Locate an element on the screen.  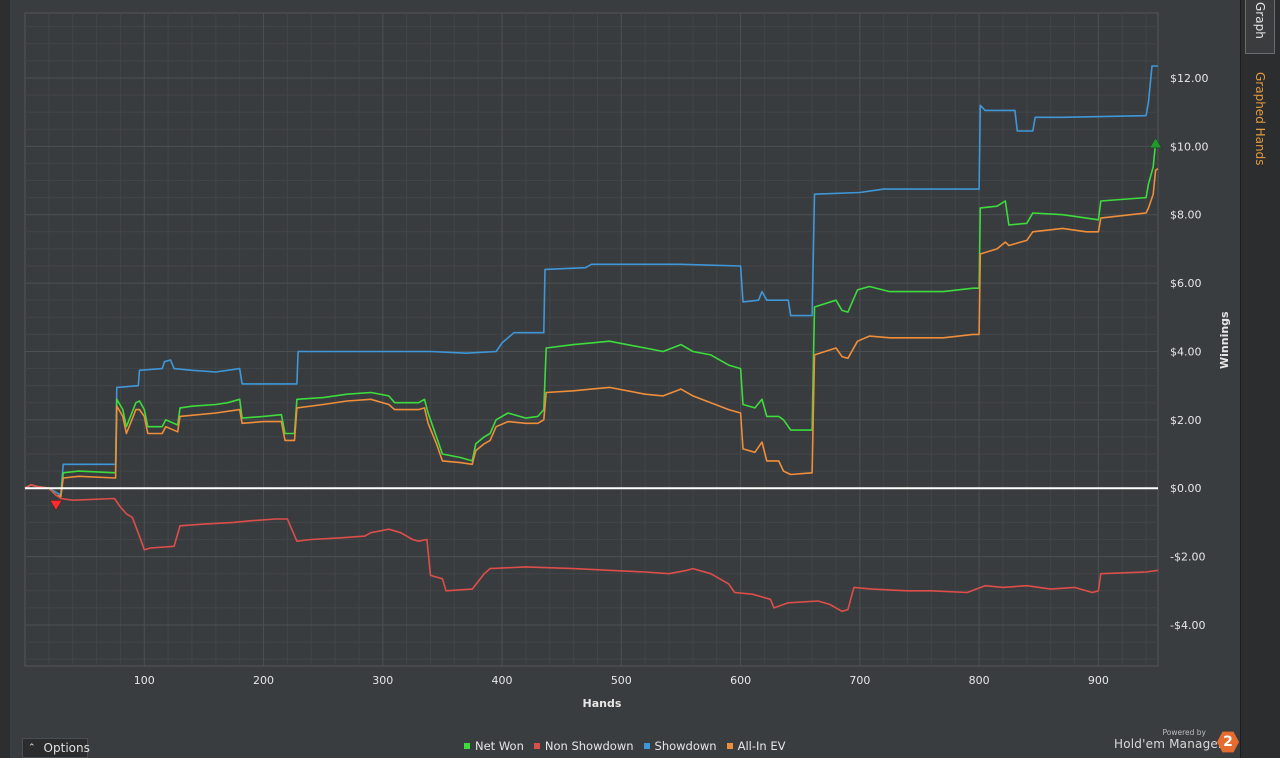
branding: Powered by Hold'em Manager 2 is located at coordinates (1178, 743).